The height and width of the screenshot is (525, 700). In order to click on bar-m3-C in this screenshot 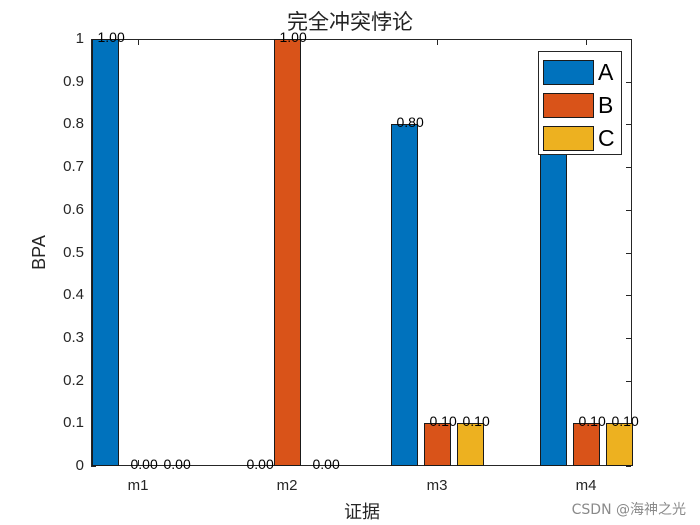, I will do `click(470, 444)`.